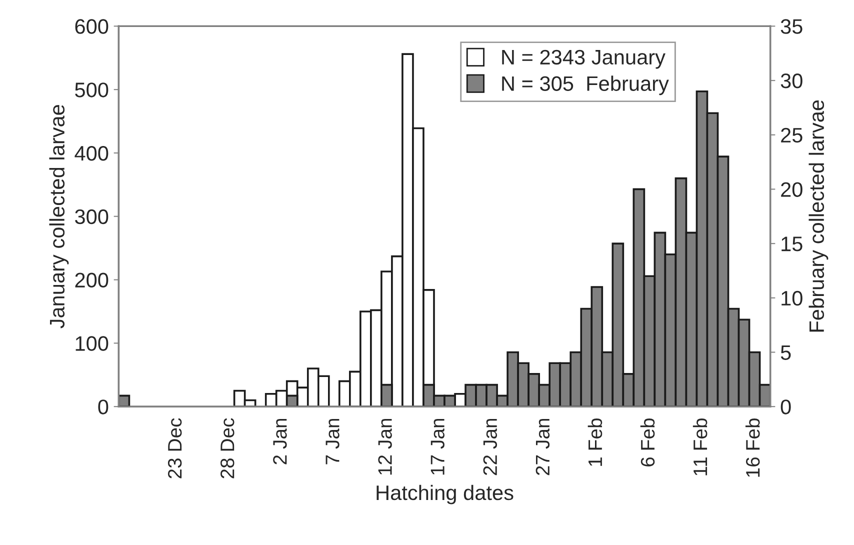 Image resolution: width=854 pixels, height=545 pixels. Describe the element at coordinates (792, 298) in the screenshot. I see `y2-tick-label: 10` at that location.